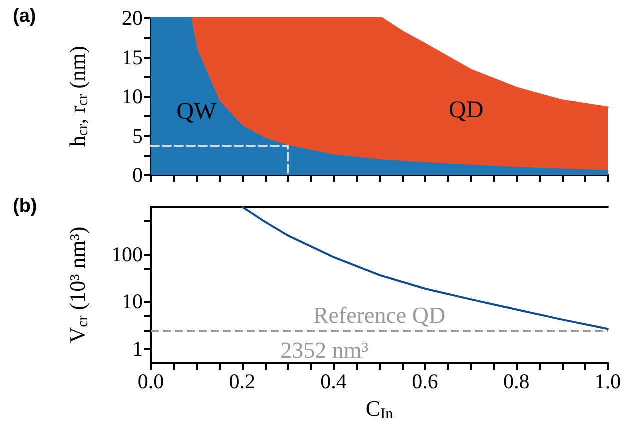  Describe the element at coordinates (25, 206) in the screenshot. I see `chart-title: (b)` at that location.